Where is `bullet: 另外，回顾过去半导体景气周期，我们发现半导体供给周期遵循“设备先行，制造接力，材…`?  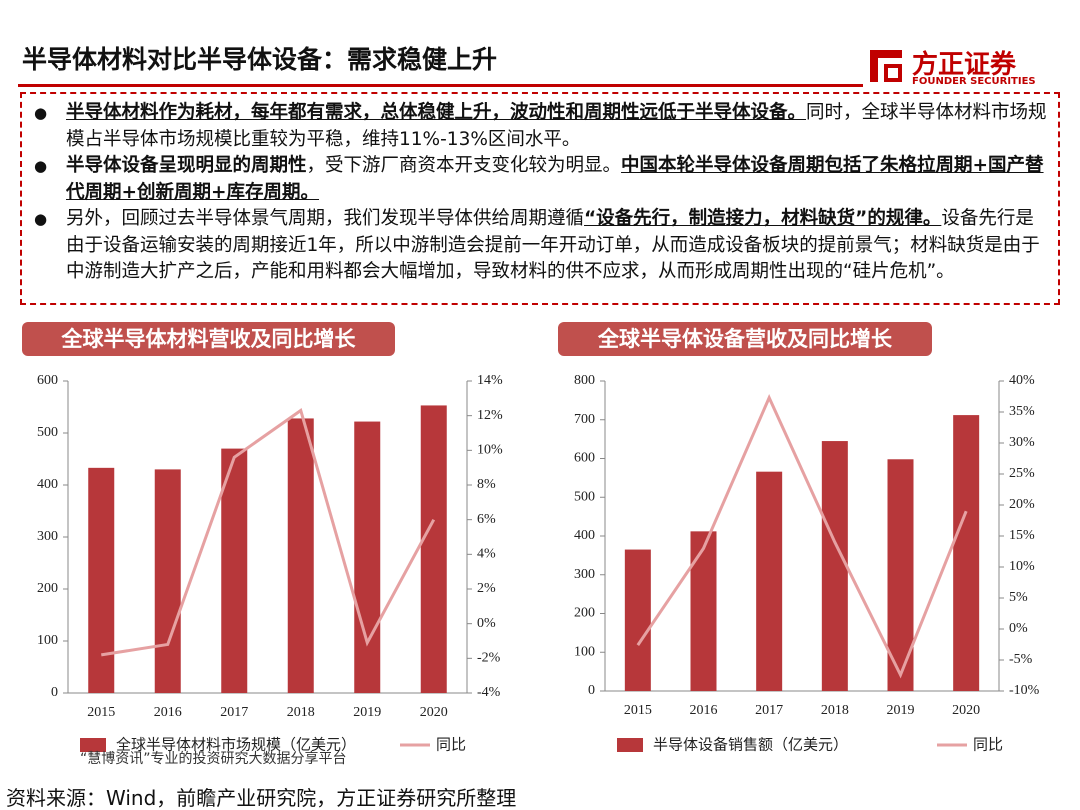 bullet: 另外，回顾过去半导体景气周期，我们发现半导体供给周期遵循“设备先行，制造接力，材… is located at coordinates (540, 246).